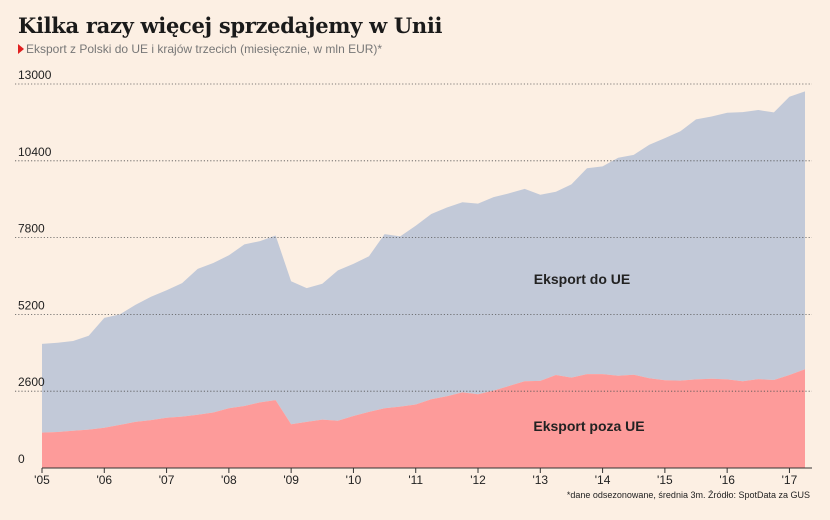 Image resolution: width=830 pixels, height=520 pixels. Describe the element at coordinates (35, 75) in the screenshot. I see `y-tick-label: 13000` at that location.